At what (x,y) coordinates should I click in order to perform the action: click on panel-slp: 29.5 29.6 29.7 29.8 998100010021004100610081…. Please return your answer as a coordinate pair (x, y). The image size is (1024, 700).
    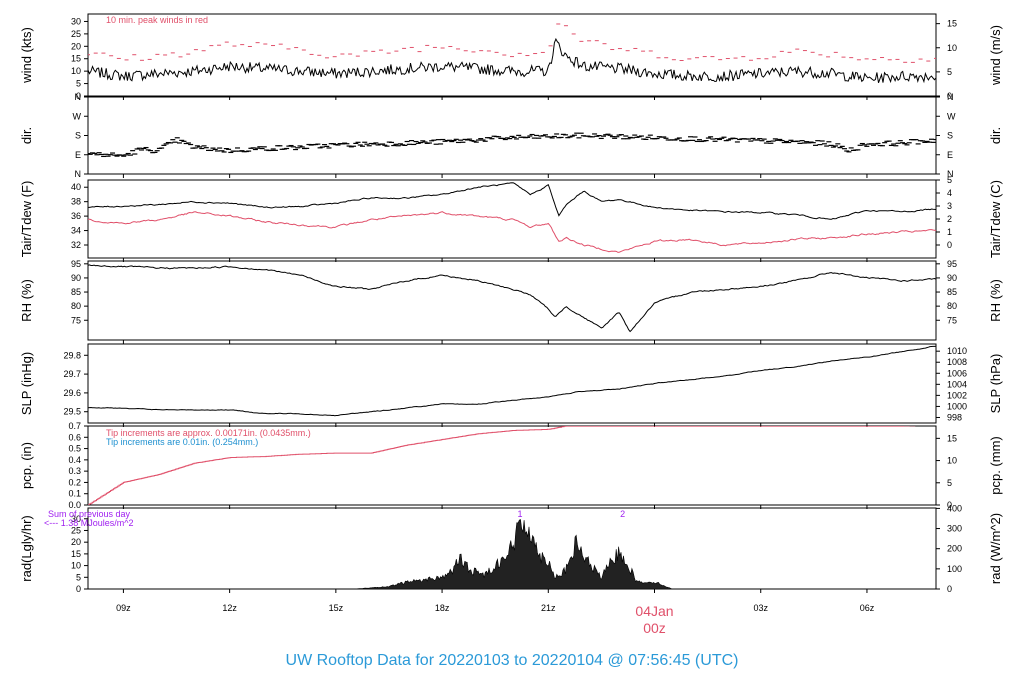
    Looking at the image, I should click on (511, 385).